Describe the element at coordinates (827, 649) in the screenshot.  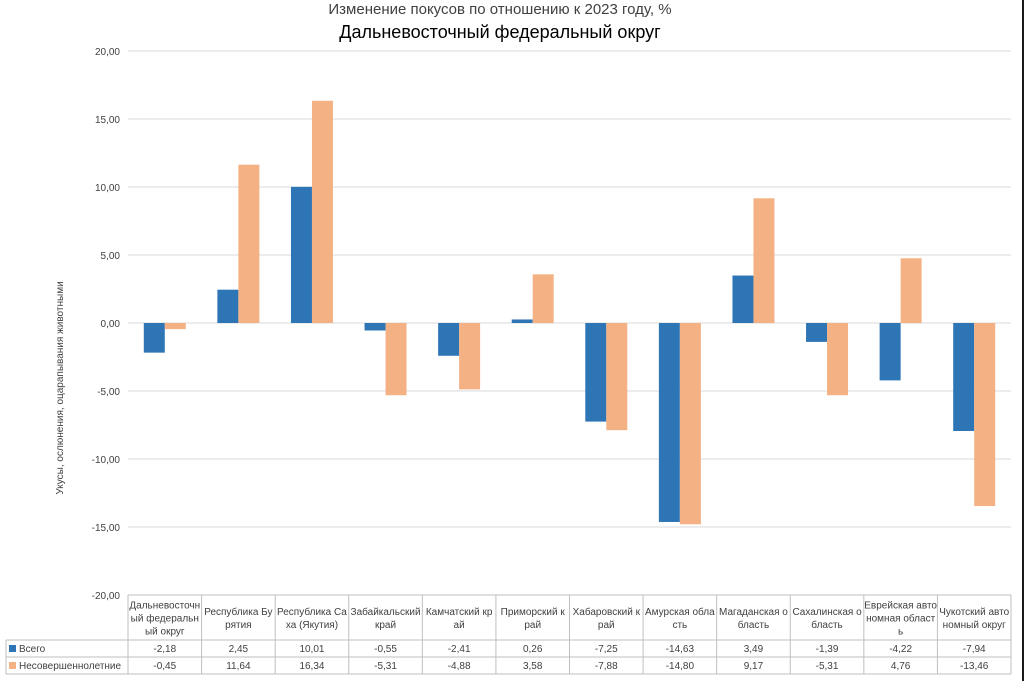
I see `data-value: -1,39` at that location.